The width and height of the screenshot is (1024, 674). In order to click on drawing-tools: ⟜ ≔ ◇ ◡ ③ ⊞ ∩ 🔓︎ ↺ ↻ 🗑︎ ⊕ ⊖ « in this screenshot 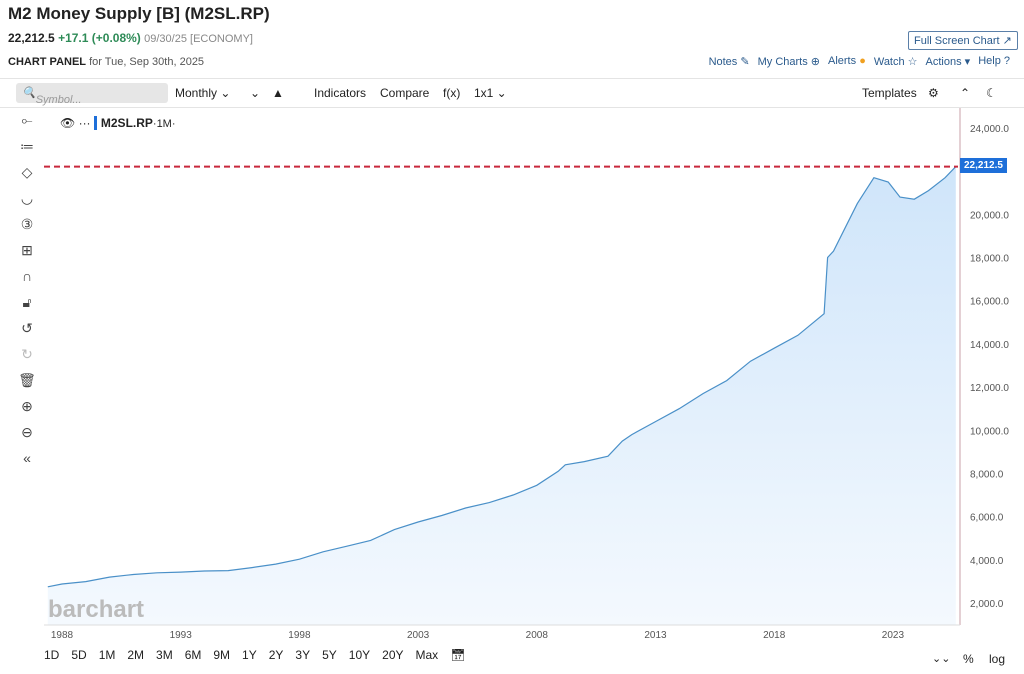, I will do `click(27, 294)`.